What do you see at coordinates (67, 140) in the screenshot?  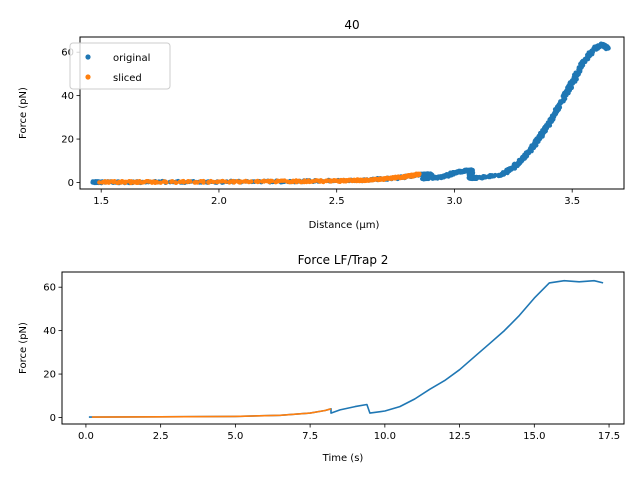 I see `top-y-tick-label: 20` at bounding box center [67, 140].